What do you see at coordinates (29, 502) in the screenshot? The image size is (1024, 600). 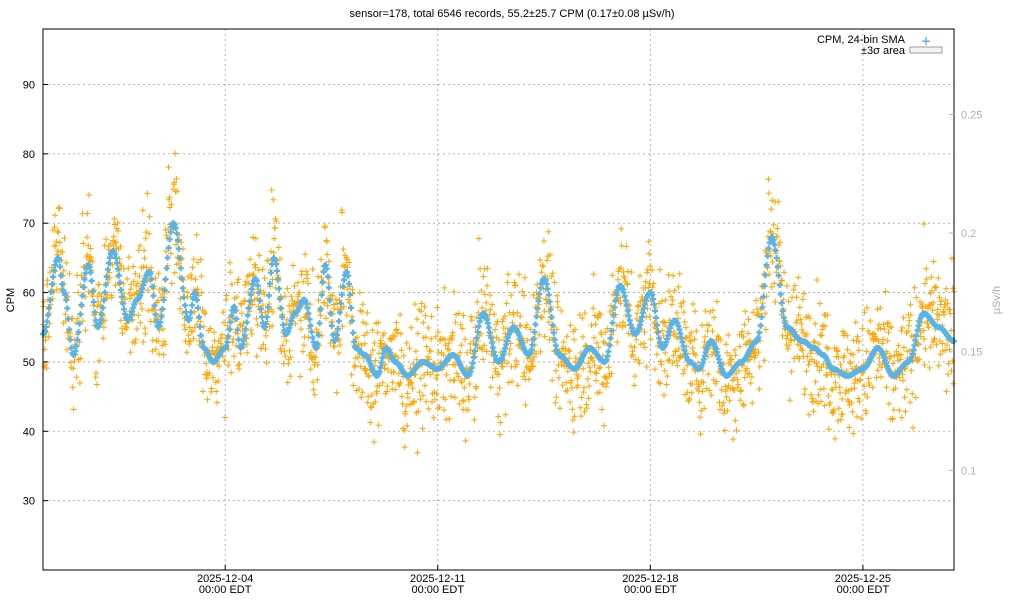 I see `y-tick-label: 30` at bounding box center [29, 502].